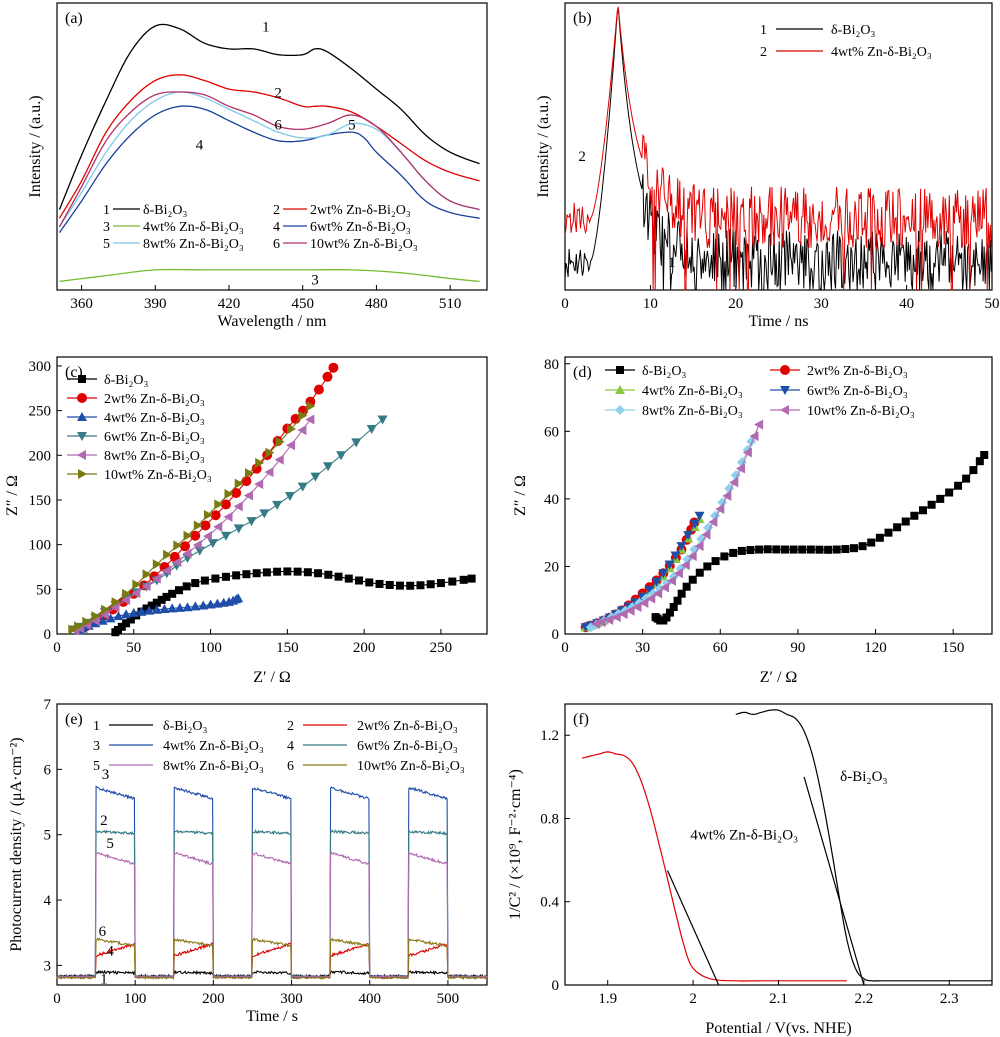 The height and width of the screenshot is (1037, 1000). Describe the element at coordinates (290, 726) in the screenshot. I see `panel-e-legend-num: 2` at that location.